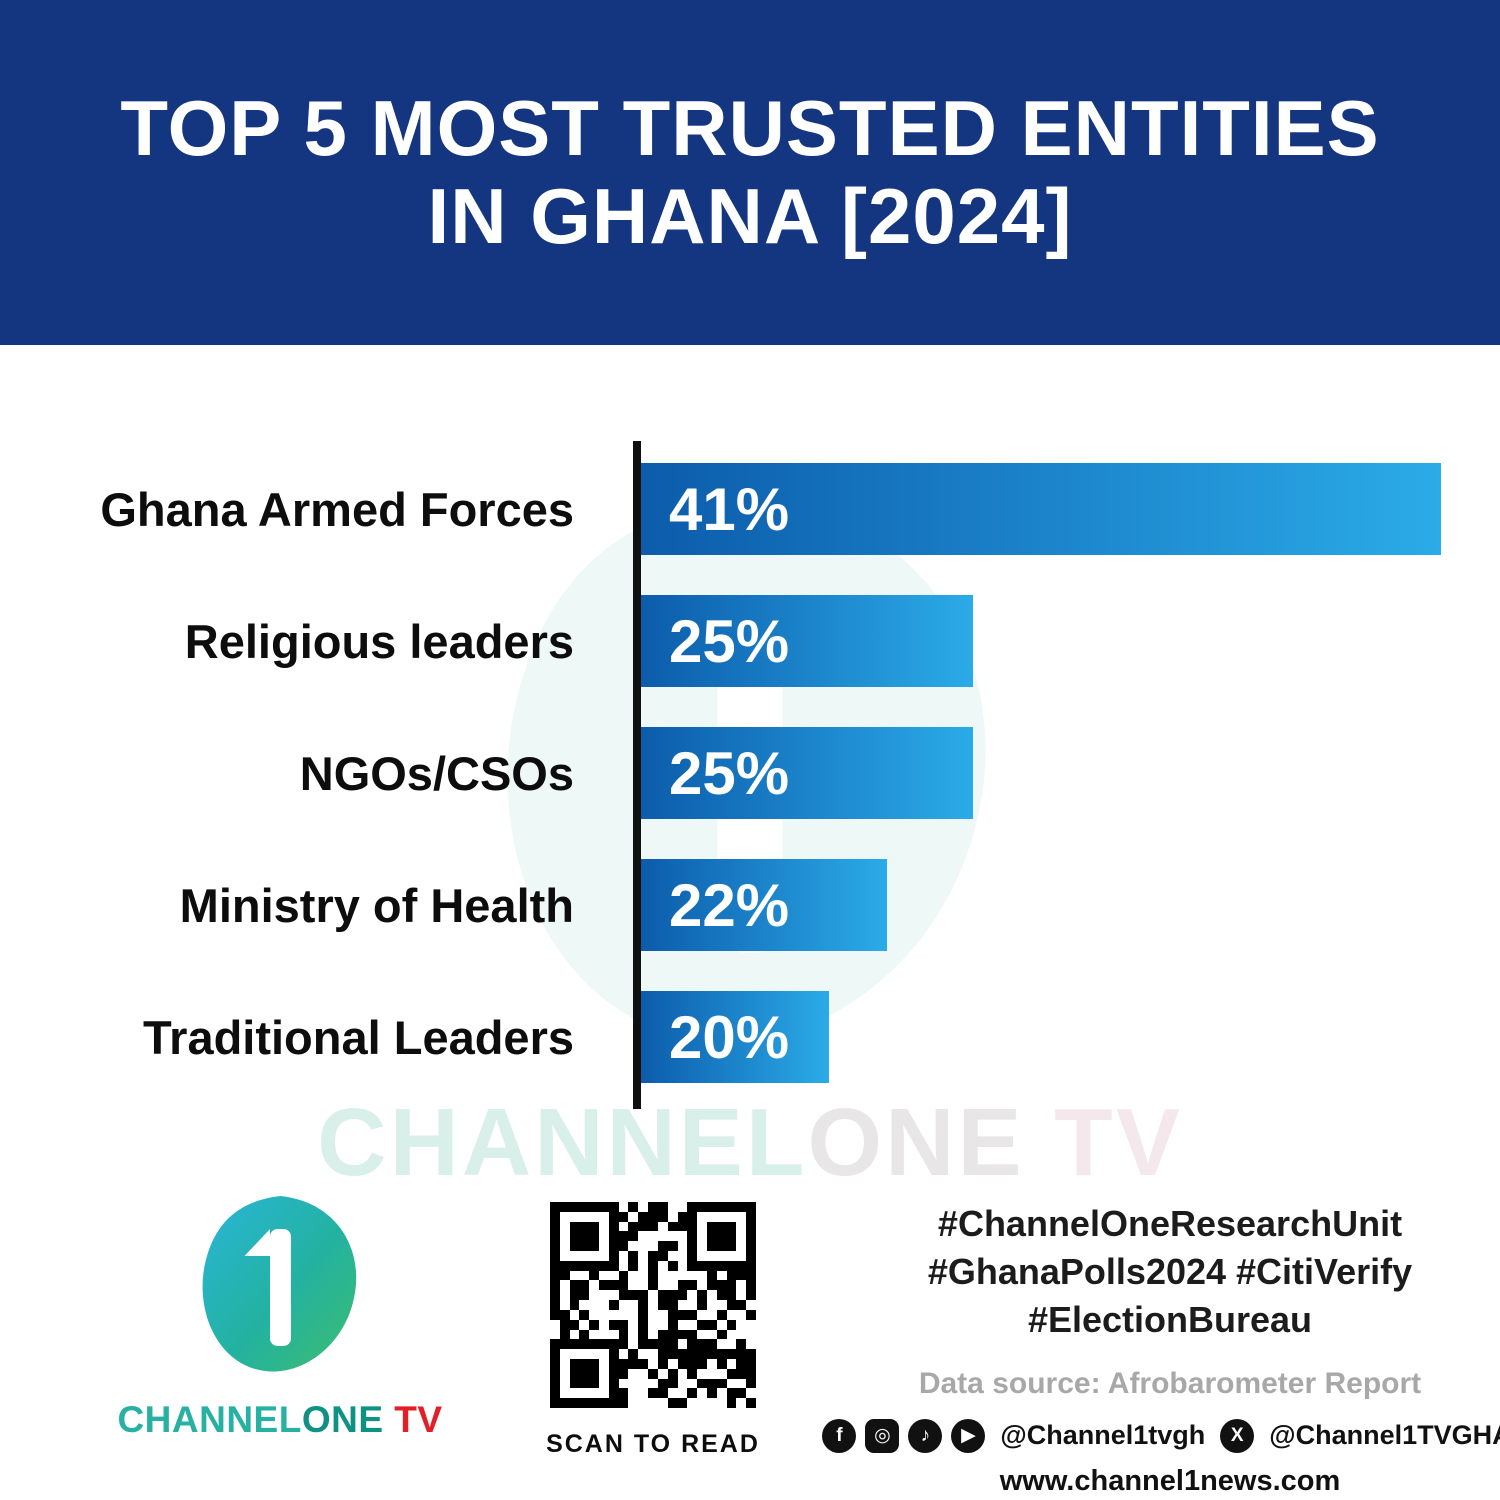  I want to click on bar: 20%, so click(735, 1037).